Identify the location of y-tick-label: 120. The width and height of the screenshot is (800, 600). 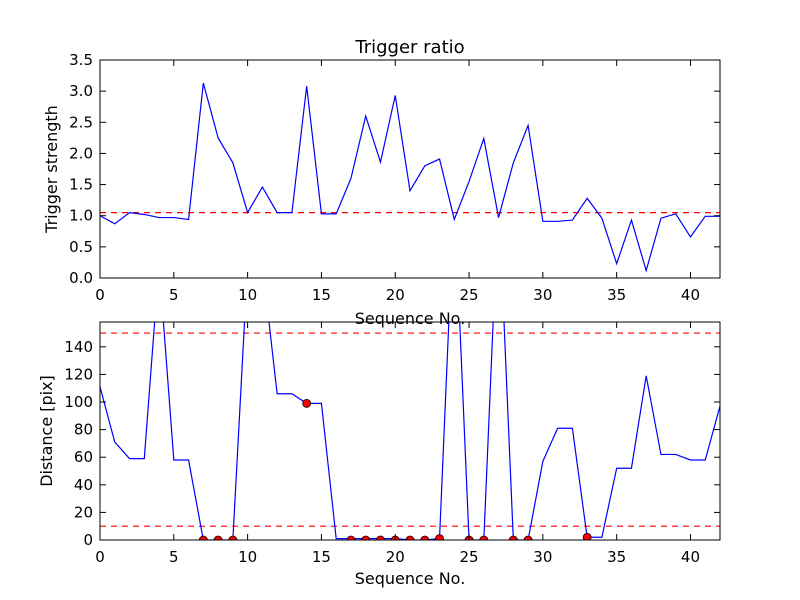
(78, 374).